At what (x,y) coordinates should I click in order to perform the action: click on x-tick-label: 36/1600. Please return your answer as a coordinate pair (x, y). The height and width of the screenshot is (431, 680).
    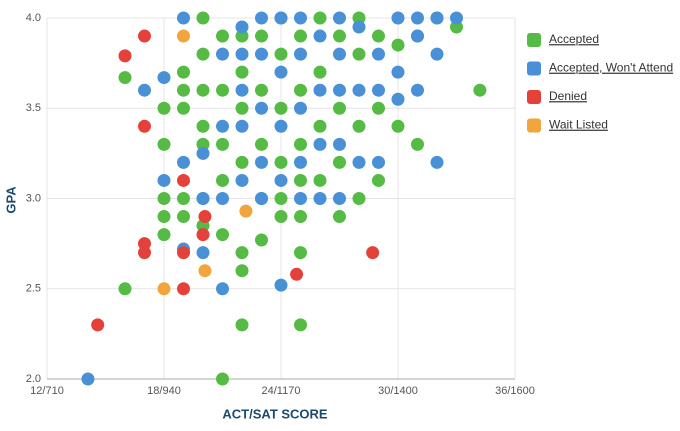
    Looking at the image, I should click on (515, 391).